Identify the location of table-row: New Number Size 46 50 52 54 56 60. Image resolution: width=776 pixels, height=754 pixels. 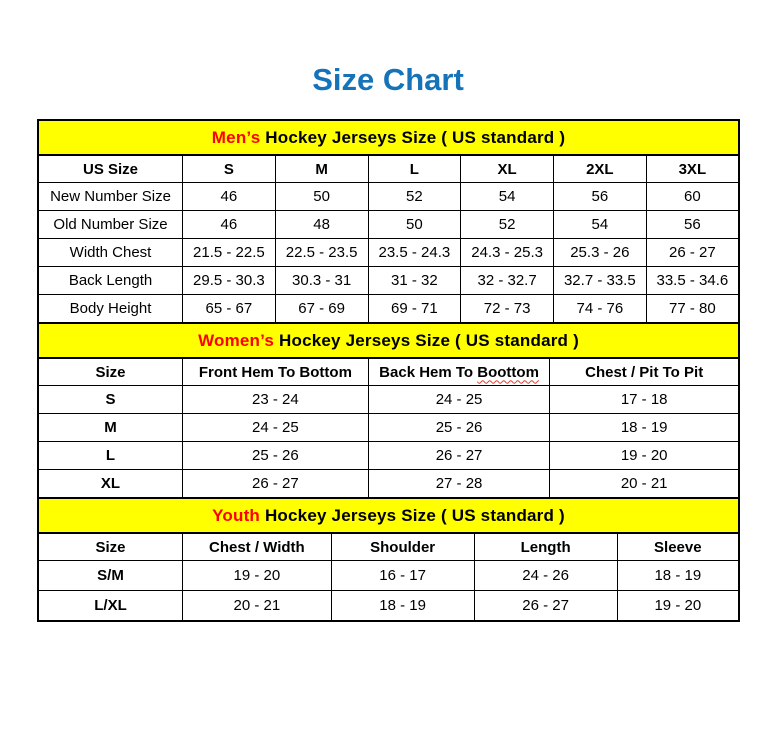
(388, 196).